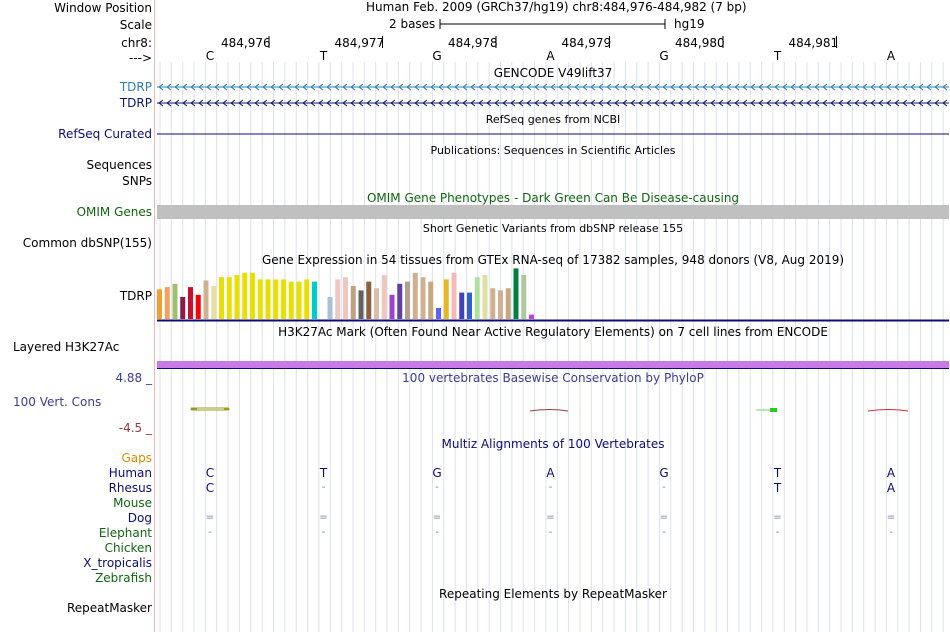 The width and height of the screenshot is (950, 632). What do you see at coordinates (105, 134) in the screenshot?
I see `refseq-label: RefSeq Curated` at bounding box center [105, 134].